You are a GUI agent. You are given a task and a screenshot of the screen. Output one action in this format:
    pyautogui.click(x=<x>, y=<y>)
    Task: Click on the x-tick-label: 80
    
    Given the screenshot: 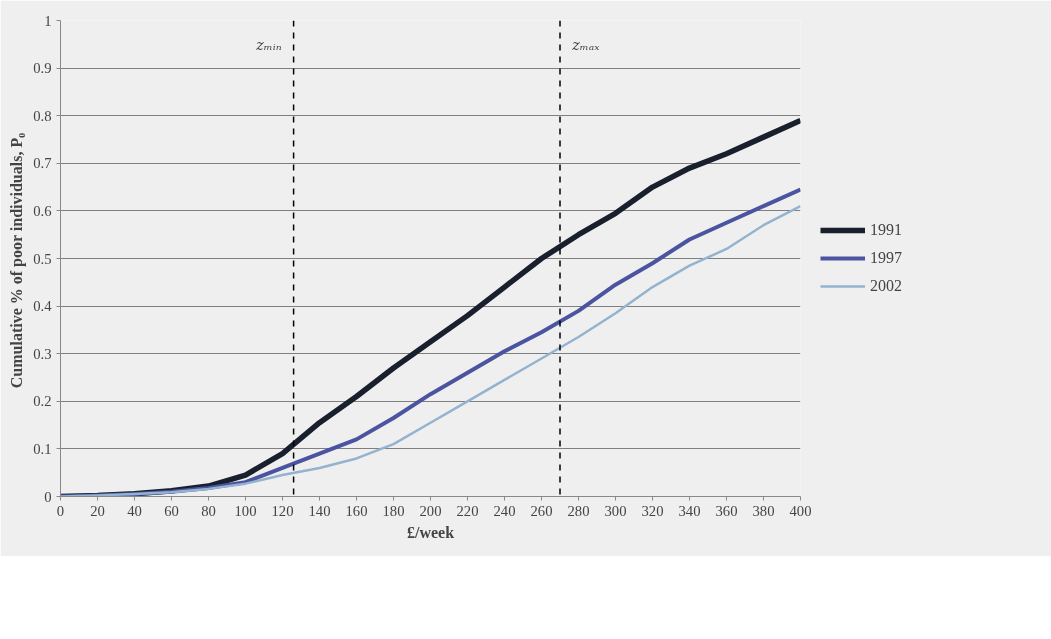 What is the action you would take?
    pyautogui.click(x=208, y=510)
    